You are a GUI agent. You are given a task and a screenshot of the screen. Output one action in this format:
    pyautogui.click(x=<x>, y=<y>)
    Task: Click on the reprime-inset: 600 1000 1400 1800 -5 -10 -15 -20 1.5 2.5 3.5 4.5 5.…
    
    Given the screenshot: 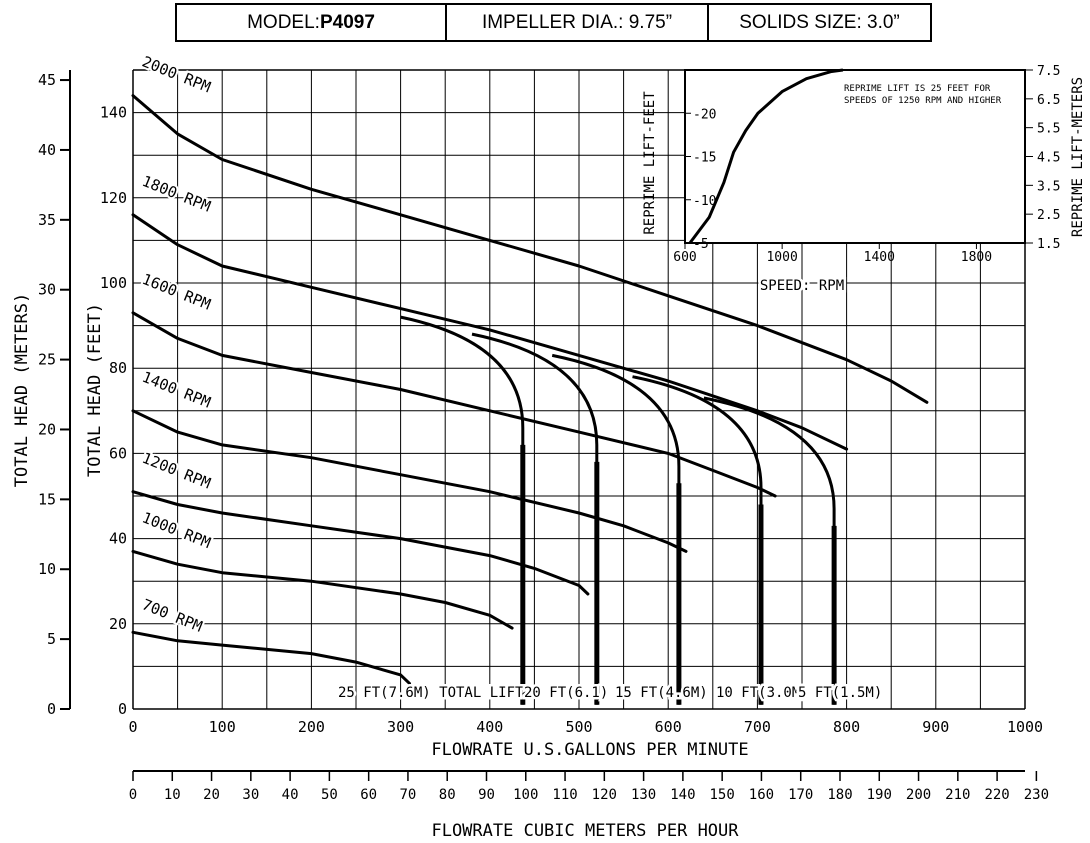 What is the action you would take?
    pyautogui.click(x=866, y=164)
    